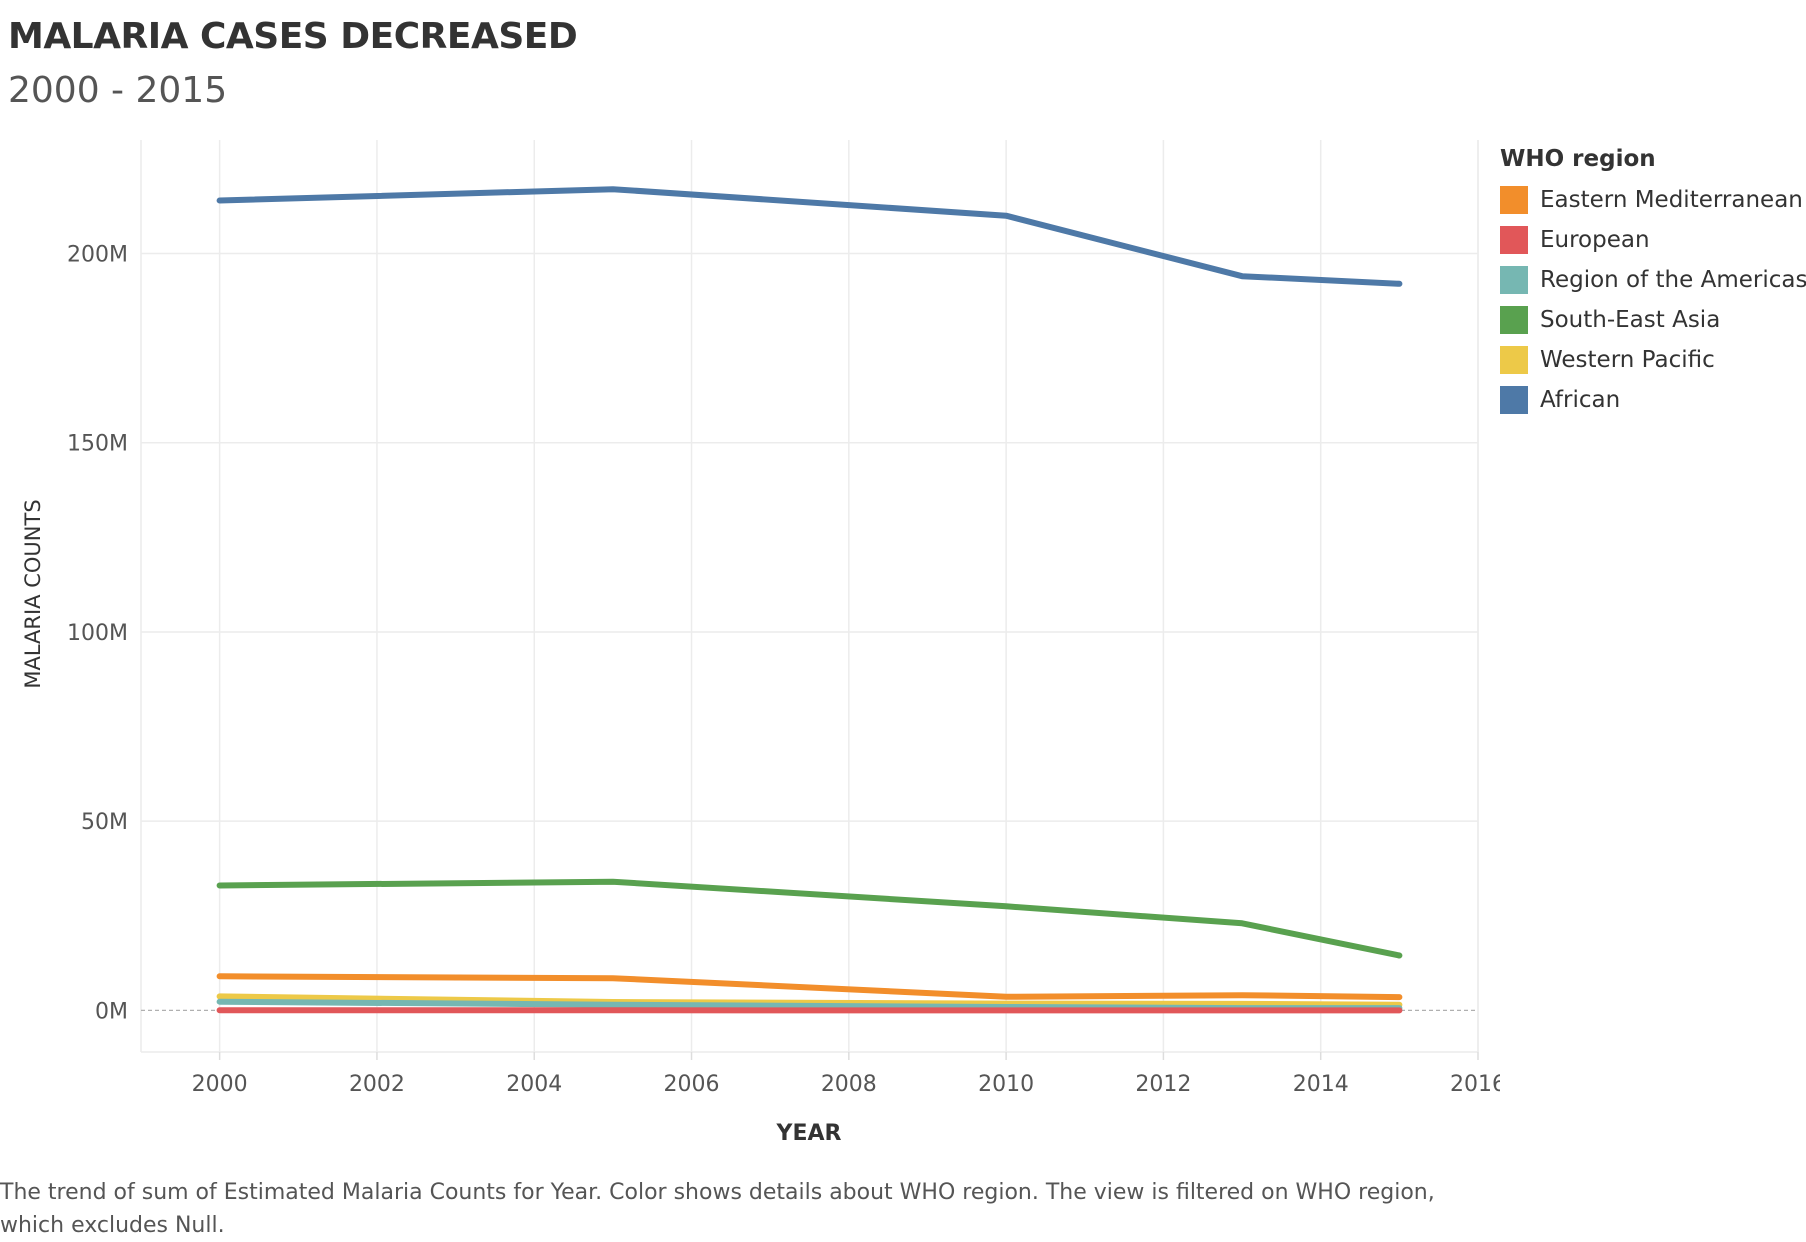 The image size is (1806, 1242). Describe the element at coordinates (809, 236) in the screenshot. I see `series-line-african` at that location.